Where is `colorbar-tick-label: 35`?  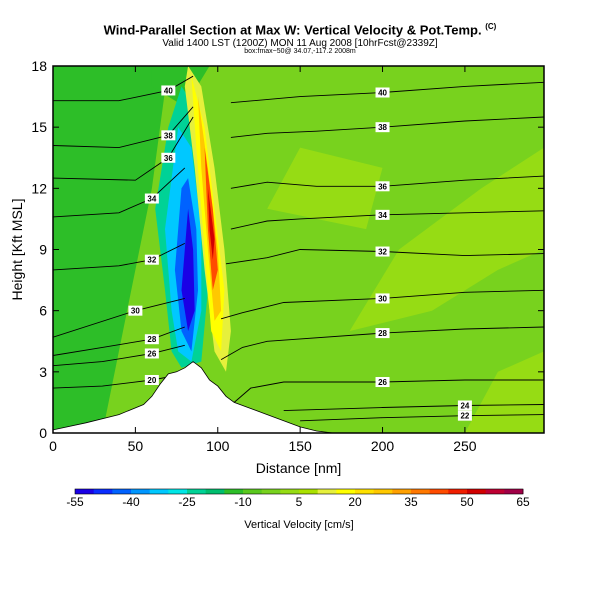 colorbar-tick-label: 35 is located at coordinates (411, 502).